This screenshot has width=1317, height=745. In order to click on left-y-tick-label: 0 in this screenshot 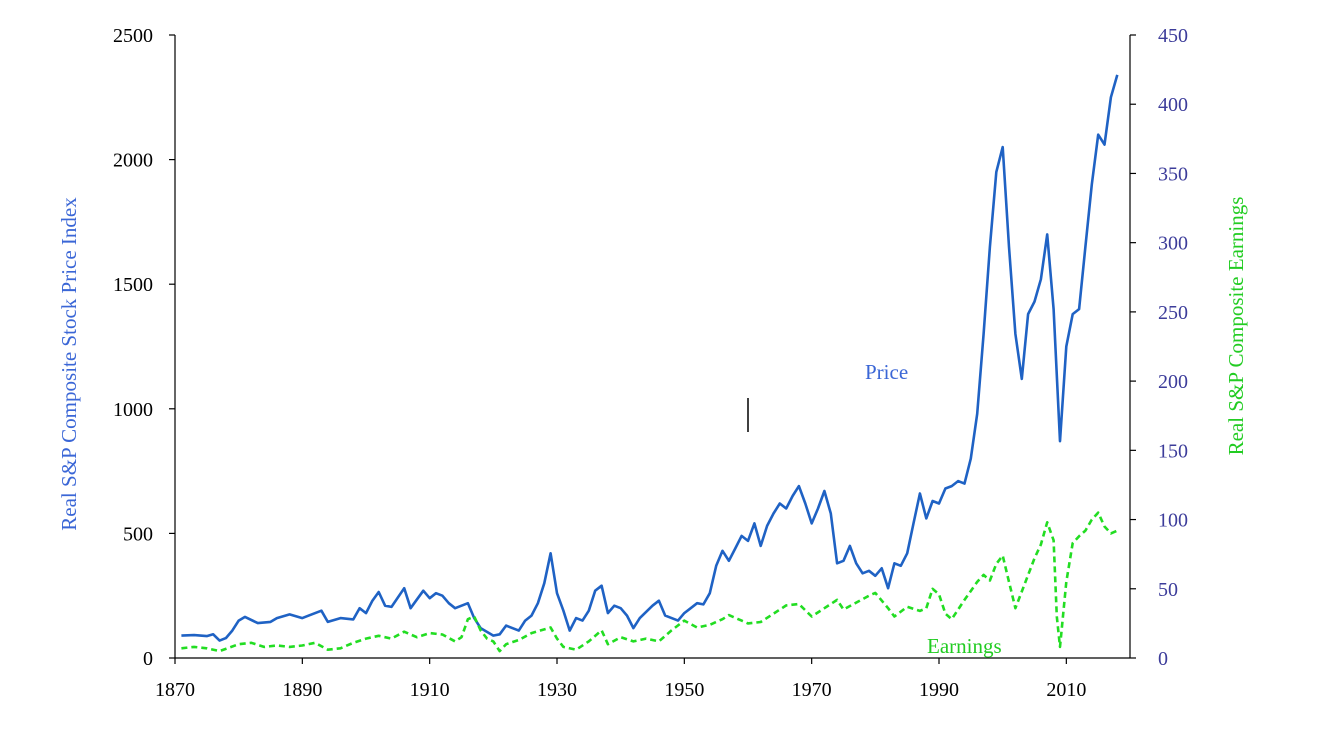, I will do `click(148, 659)`.